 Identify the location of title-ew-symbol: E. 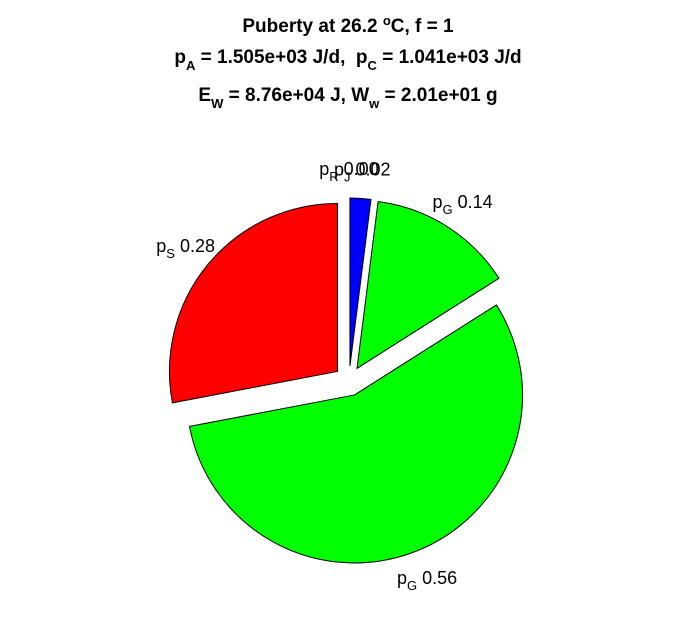
(204, 95).